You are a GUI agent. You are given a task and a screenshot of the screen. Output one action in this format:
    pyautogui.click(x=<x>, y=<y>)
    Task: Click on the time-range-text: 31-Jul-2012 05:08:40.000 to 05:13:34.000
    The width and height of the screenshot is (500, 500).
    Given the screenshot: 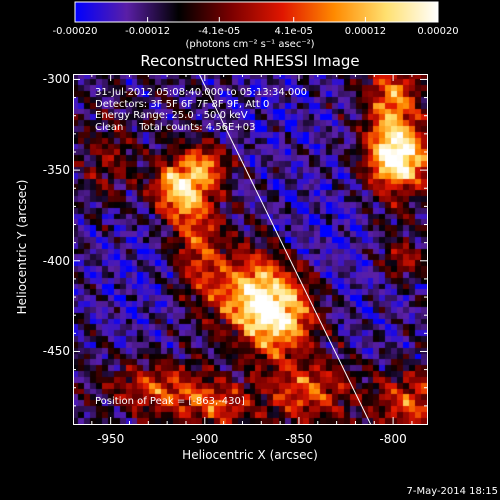 What is the action you would take?
    pyautogui.click(x=201, y=92)
    